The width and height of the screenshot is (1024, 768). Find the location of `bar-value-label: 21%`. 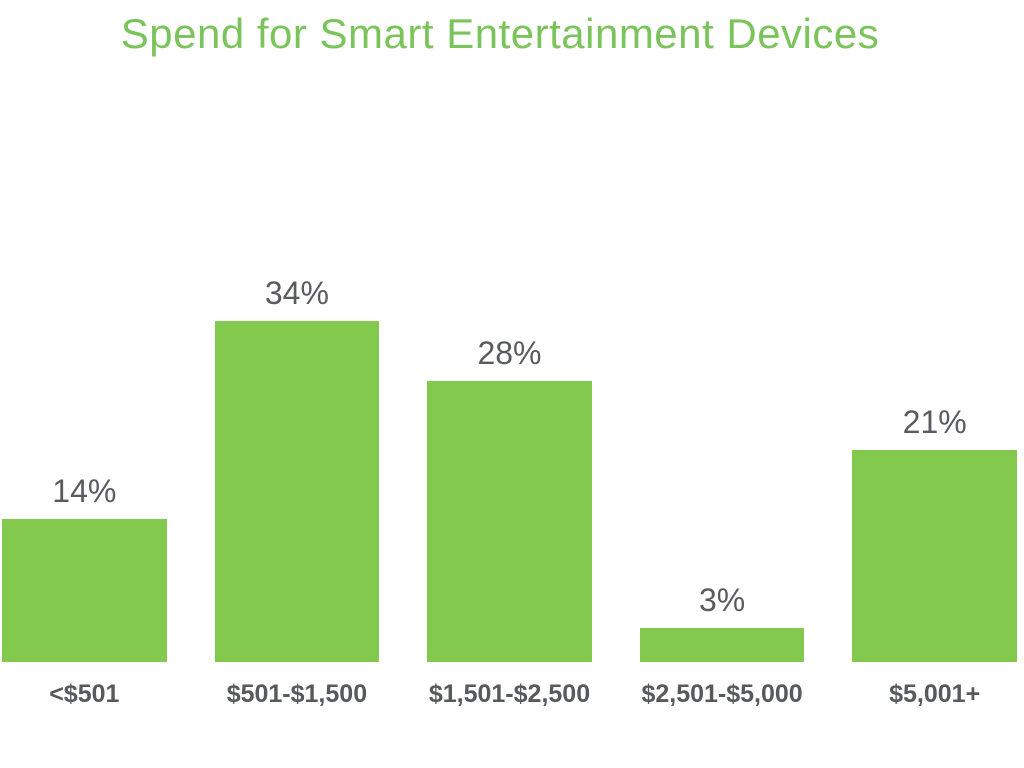

bar-value-label: 21% is located at coordinates (934, 422).